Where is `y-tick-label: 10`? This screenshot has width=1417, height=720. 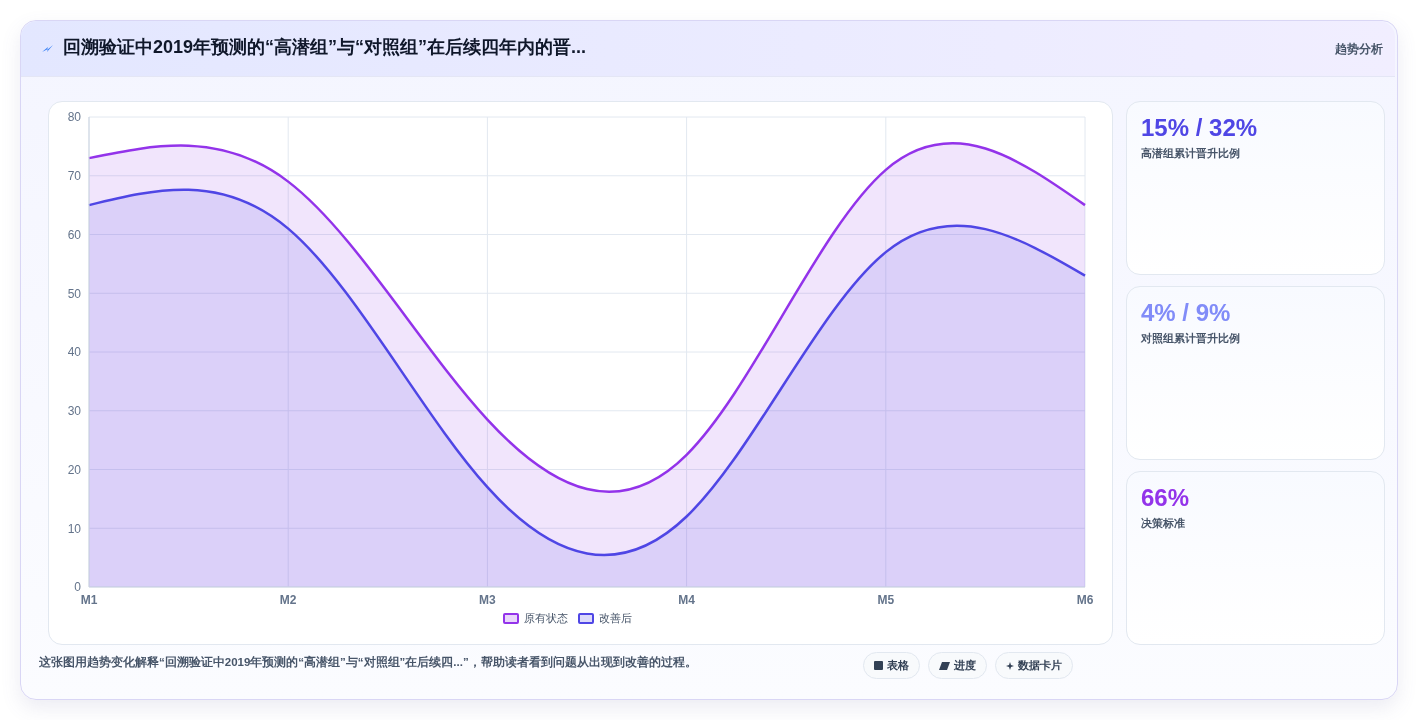 y-tick-label: 10 is located at coordinates (74, 528).